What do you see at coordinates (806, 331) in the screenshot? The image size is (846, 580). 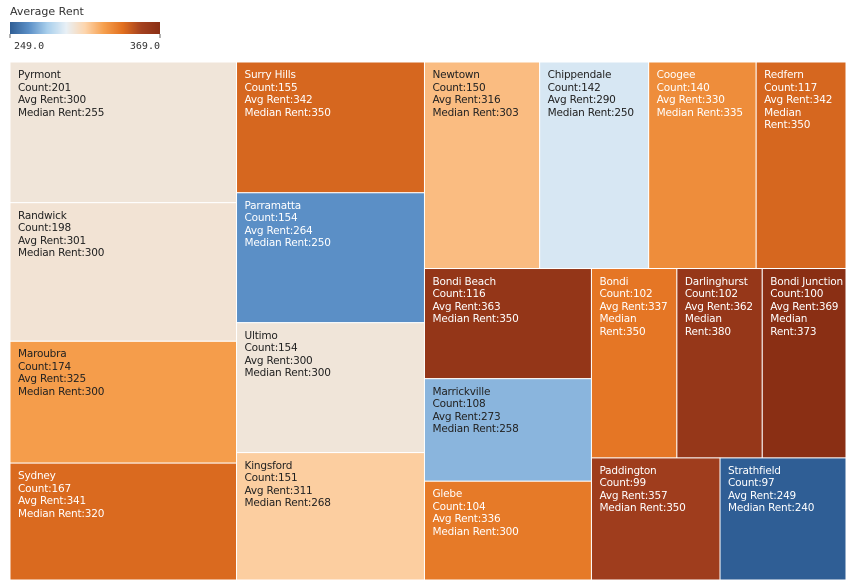 I see `field-value: 373` at bounding box center [806, 331].